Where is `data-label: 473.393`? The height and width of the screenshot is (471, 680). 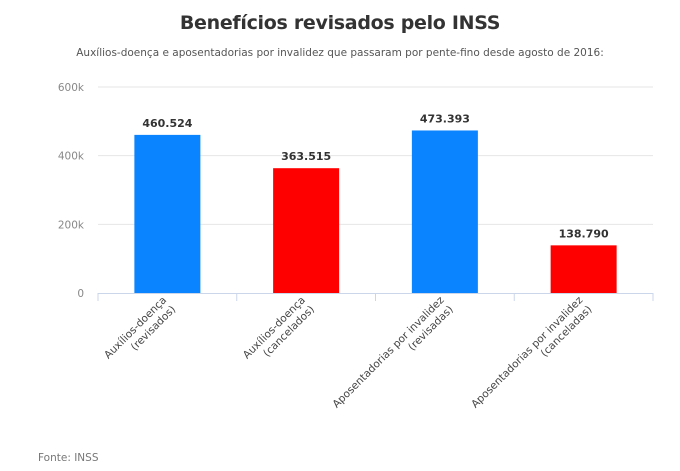 data-label: 473.393 is located at coordinates (445, 118).